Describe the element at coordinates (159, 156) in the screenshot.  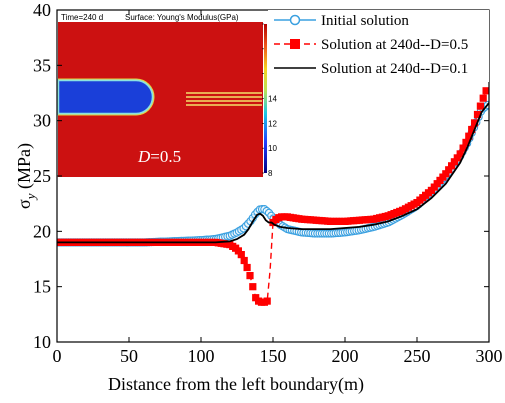
I see `inset-annotation: D=0.5` at that location.